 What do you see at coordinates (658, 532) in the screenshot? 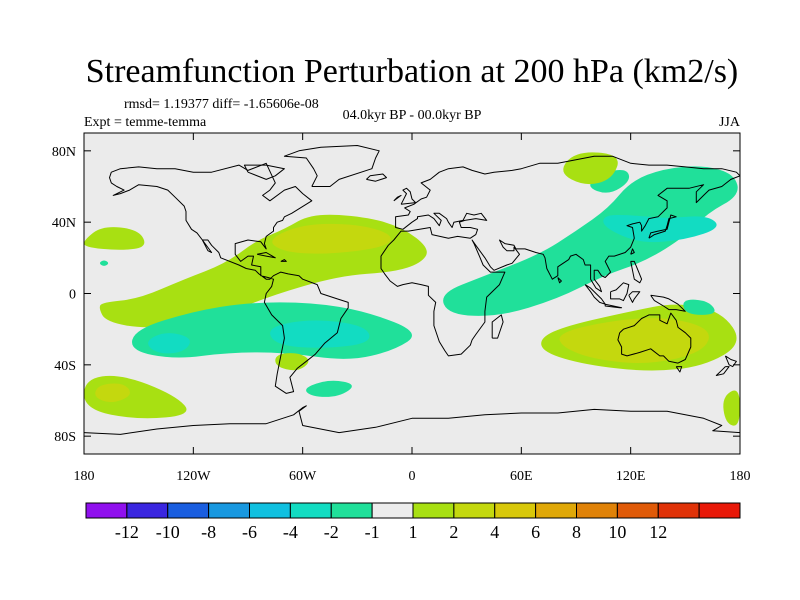
I see `colorbar-label: 12` at bounding box center [658, 532].